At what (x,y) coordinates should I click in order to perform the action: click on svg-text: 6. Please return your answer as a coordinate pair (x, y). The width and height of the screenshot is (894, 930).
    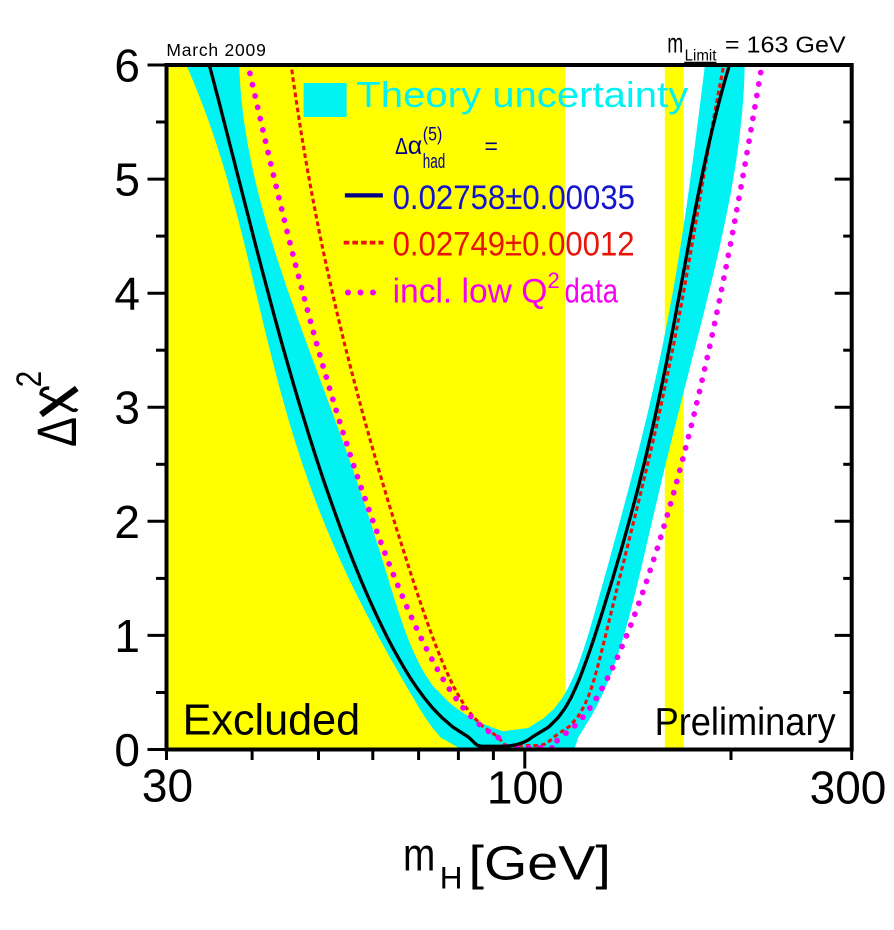
    Looking at the image, I should click on (127, 66).